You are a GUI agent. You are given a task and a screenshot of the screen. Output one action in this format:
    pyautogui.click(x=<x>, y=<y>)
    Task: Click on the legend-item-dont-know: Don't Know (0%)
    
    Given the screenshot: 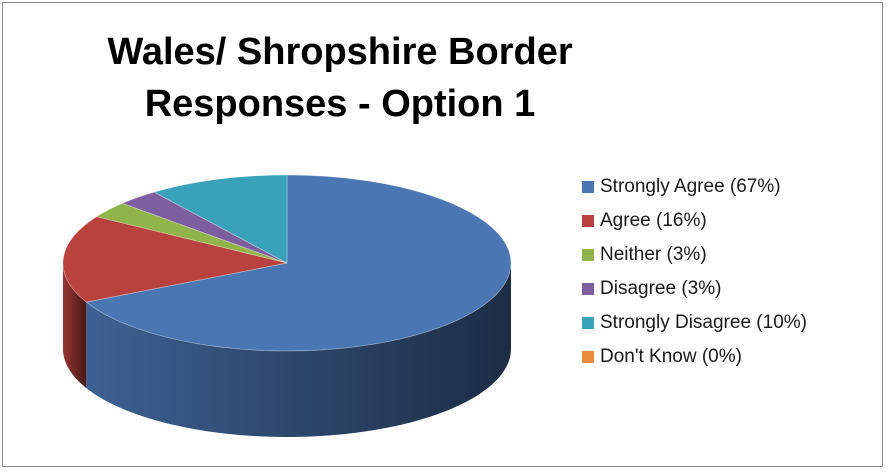 What is the action you would take?
    pyautogui.click(x=732, y=357)
    